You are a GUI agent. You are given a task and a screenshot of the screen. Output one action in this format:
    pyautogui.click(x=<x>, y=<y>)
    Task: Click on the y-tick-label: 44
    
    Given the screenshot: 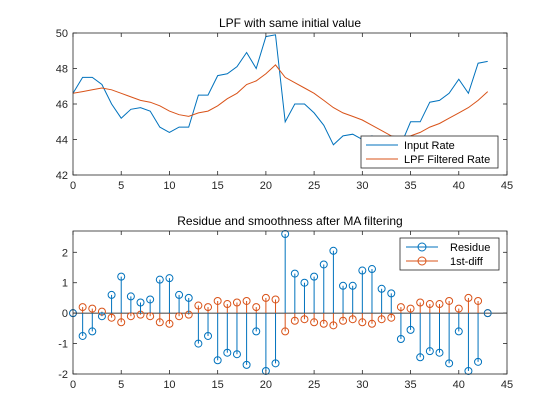 What is the action you would take?
    pyautogui.click(x=62, y=141)
    